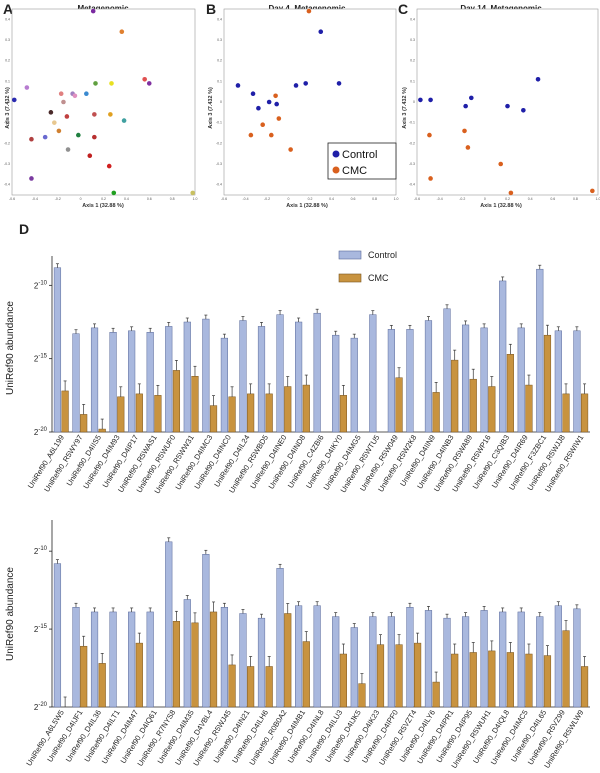 This screenshot has height=773, width=600. Describe the element at coordinates (336, 170) in the screenshot. I see `legend-cmc-dot` at that location.